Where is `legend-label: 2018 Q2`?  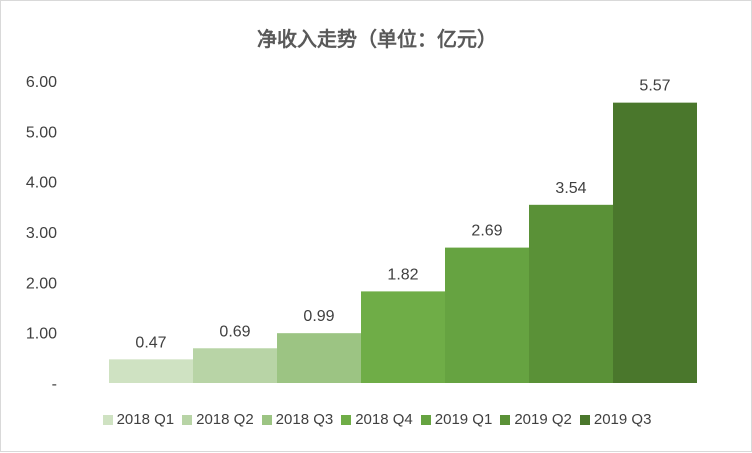 legend-label: 2018 Q2 is located at coordinates (225, 419).